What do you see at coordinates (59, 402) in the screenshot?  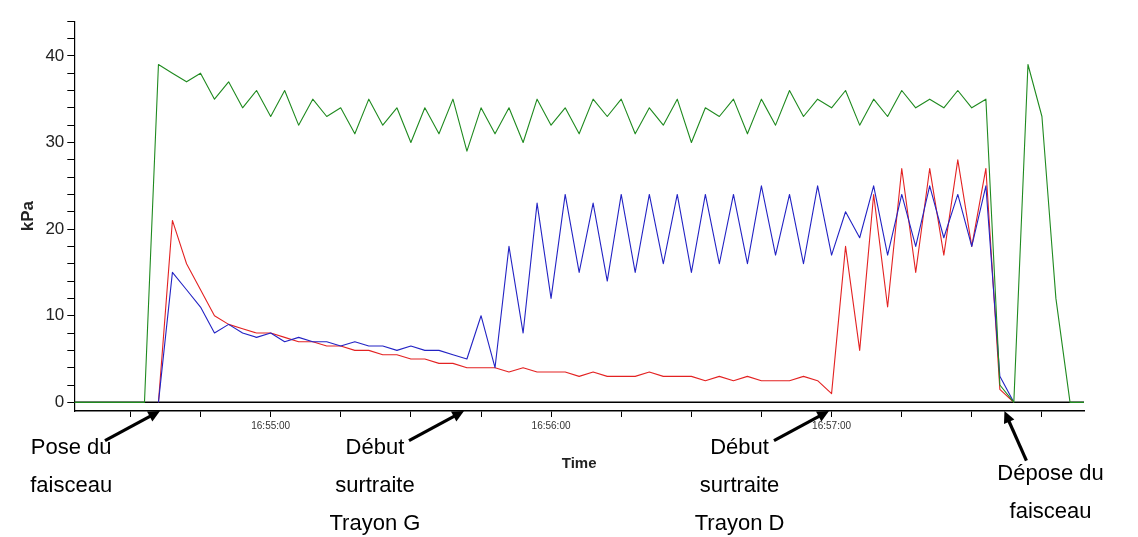 I see `y-tick-label: 0` at bounding box center [59, 402].